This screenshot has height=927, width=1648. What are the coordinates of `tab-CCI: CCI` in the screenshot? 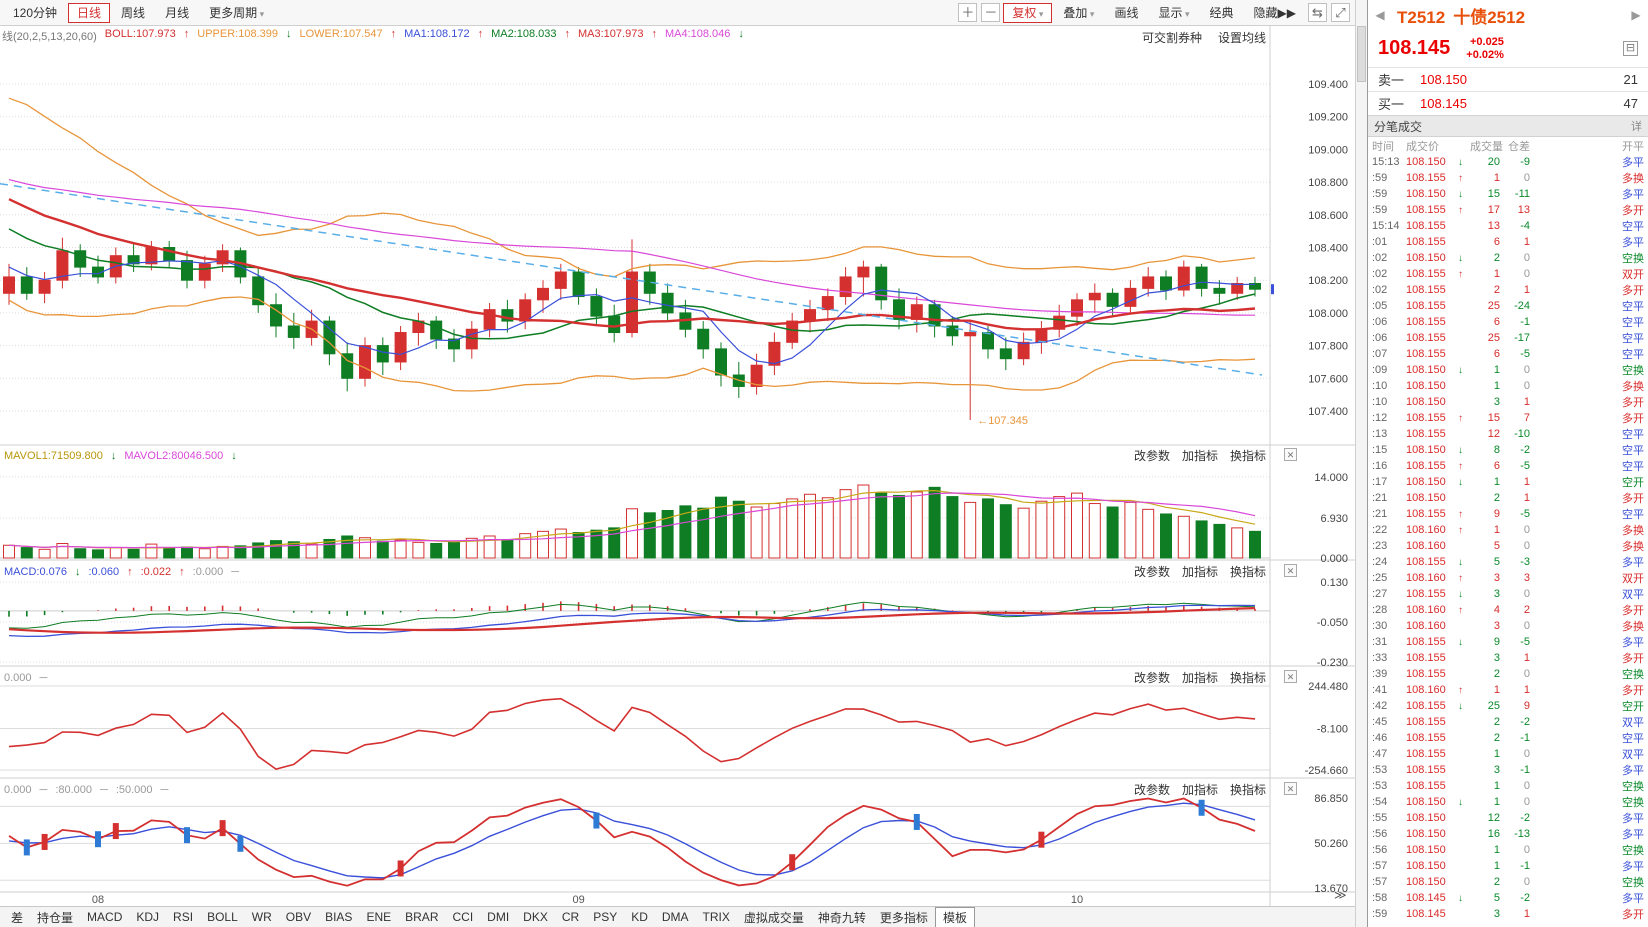 It's located at (463, 917).